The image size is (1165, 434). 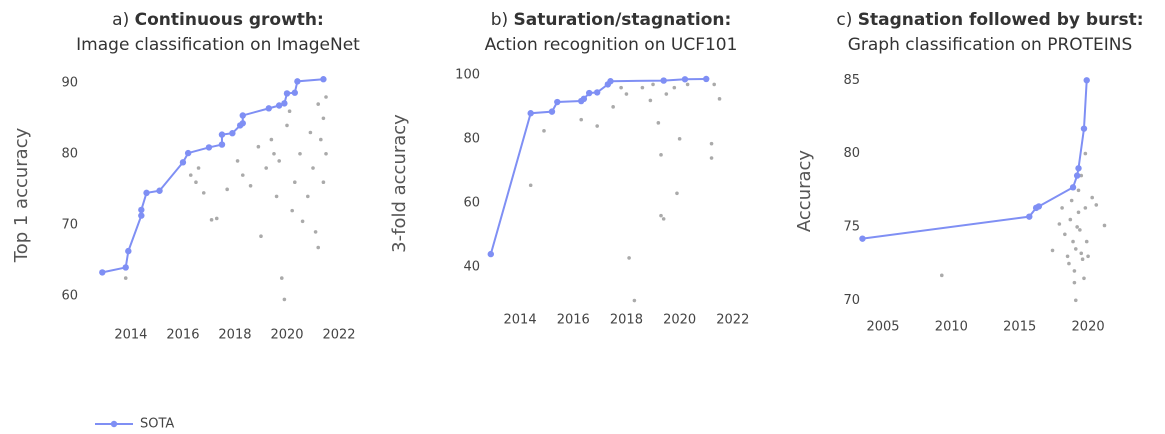 I want to click on chart-title: c) Stagnation followed by burst:, so click(x=989, y=20).